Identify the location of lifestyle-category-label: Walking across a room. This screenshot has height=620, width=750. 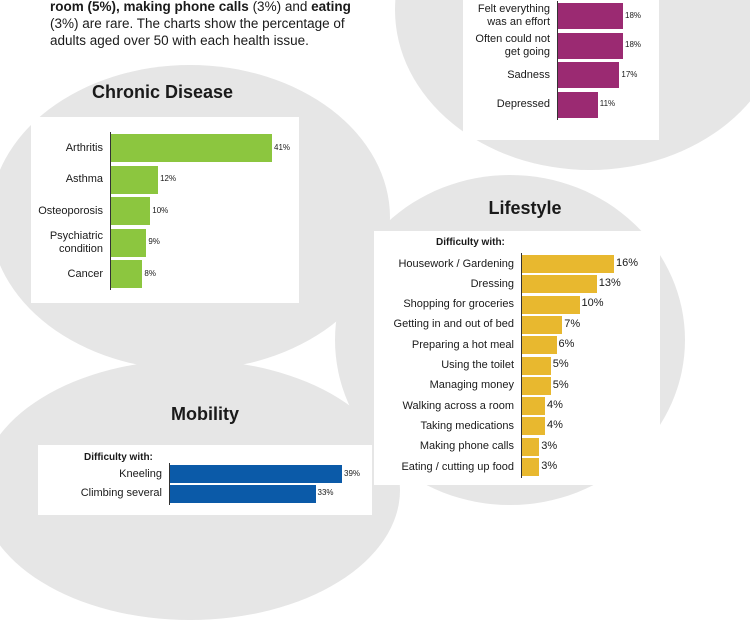
(442, 406).